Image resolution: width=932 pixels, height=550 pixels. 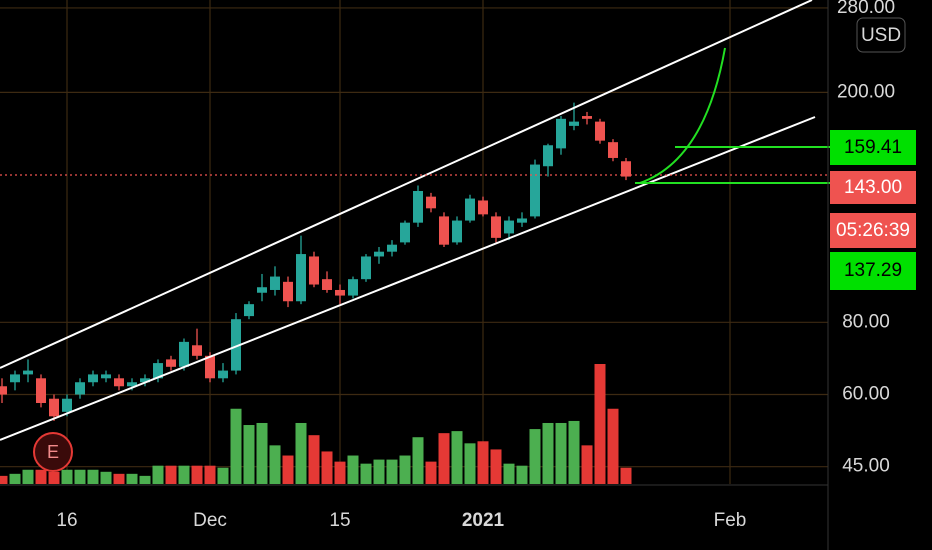 I want to click on earnings-label: E, so click(x=53, y=452).